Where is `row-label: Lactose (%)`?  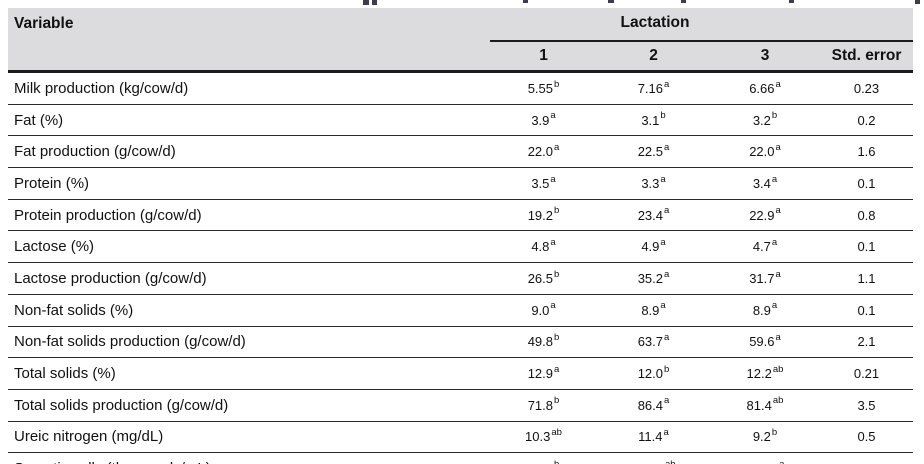 row-label: Lactose (%) is located at coordinates (249, 247).